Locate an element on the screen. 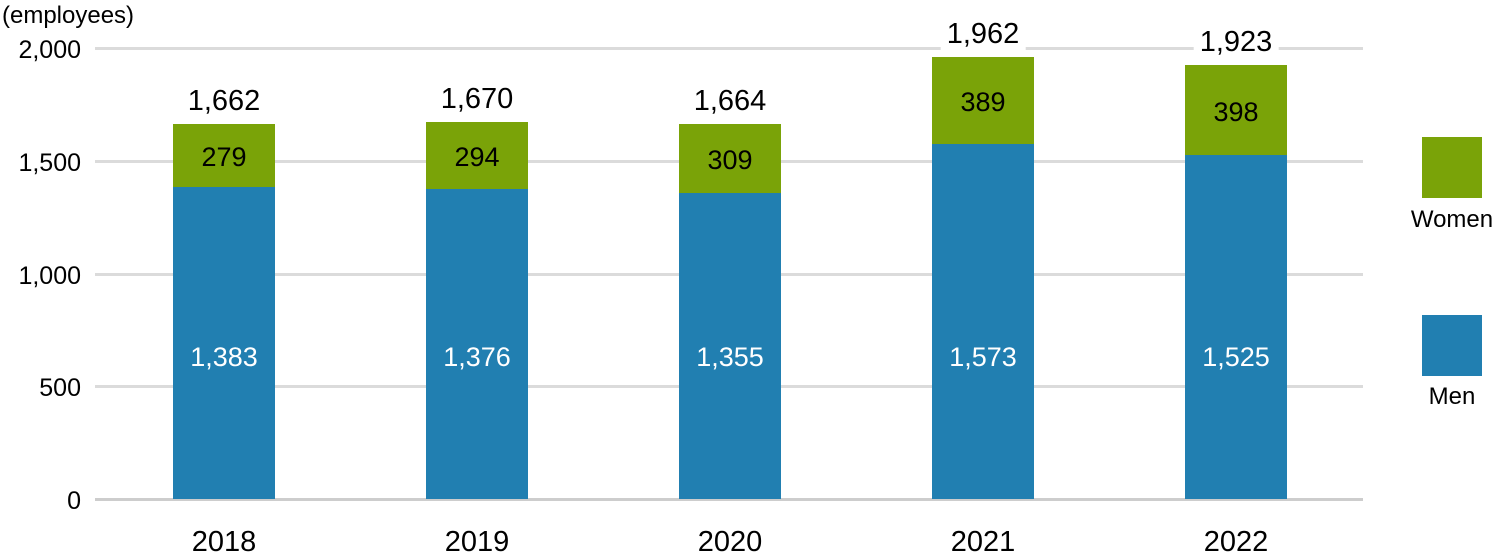 The image size is (1500, 560). bar-group-2020: 1,664 309 1,355 is located at coordinates (730, 291).